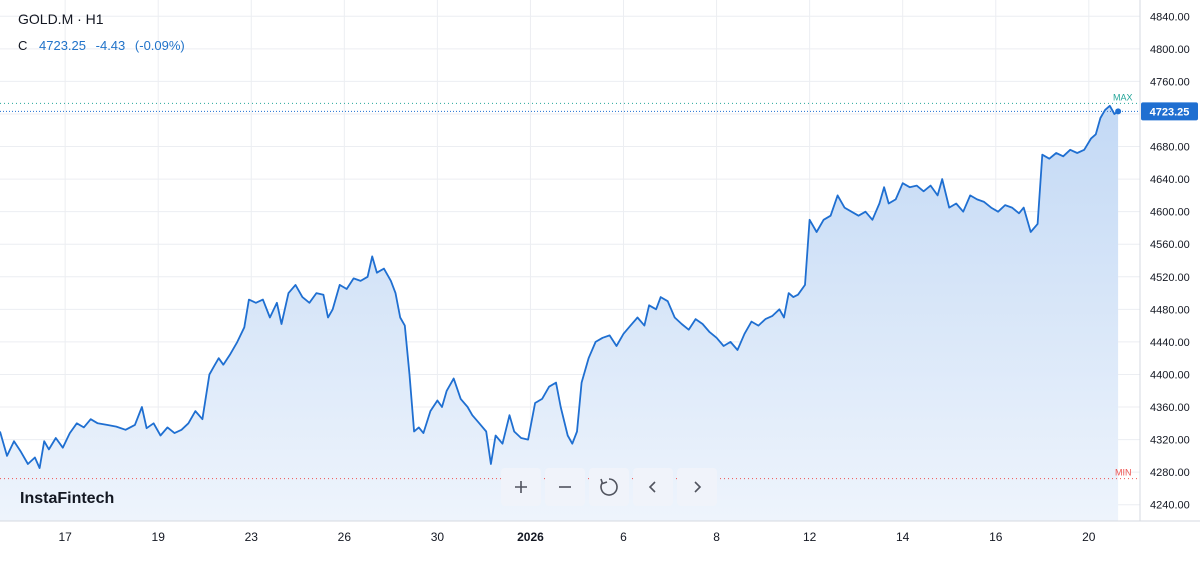  Describe the element at coordinates (903, 537) in the screenshot. I see `x-tick-label: 14` at that location.